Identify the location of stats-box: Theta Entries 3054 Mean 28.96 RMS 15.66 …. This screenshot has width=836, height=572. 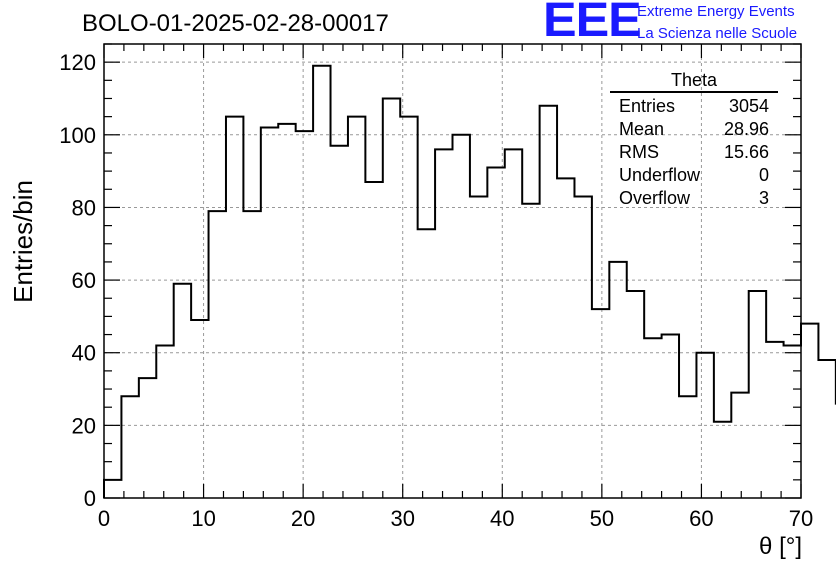
(694, 140).